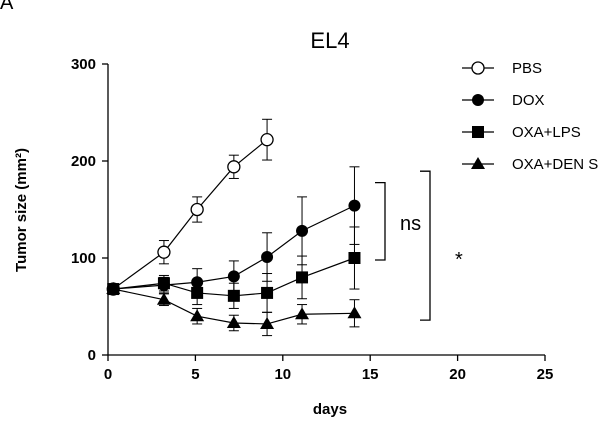 This screenshot has height=432, width=613. I want to click on legend-item: OXA+DEN S, so click(530, 164).